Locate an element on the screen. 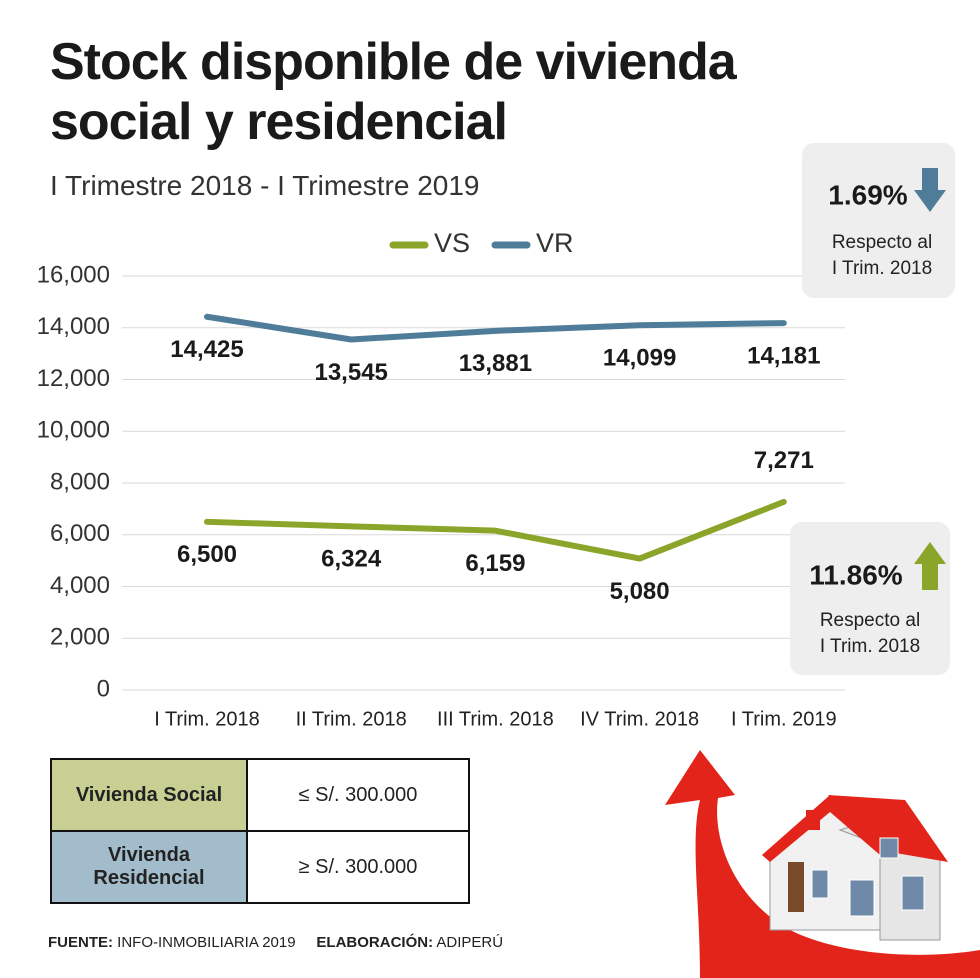 This screenshot has width=980, height=978. y-tick-label: 12,000 is located at coordinates (73, 378).